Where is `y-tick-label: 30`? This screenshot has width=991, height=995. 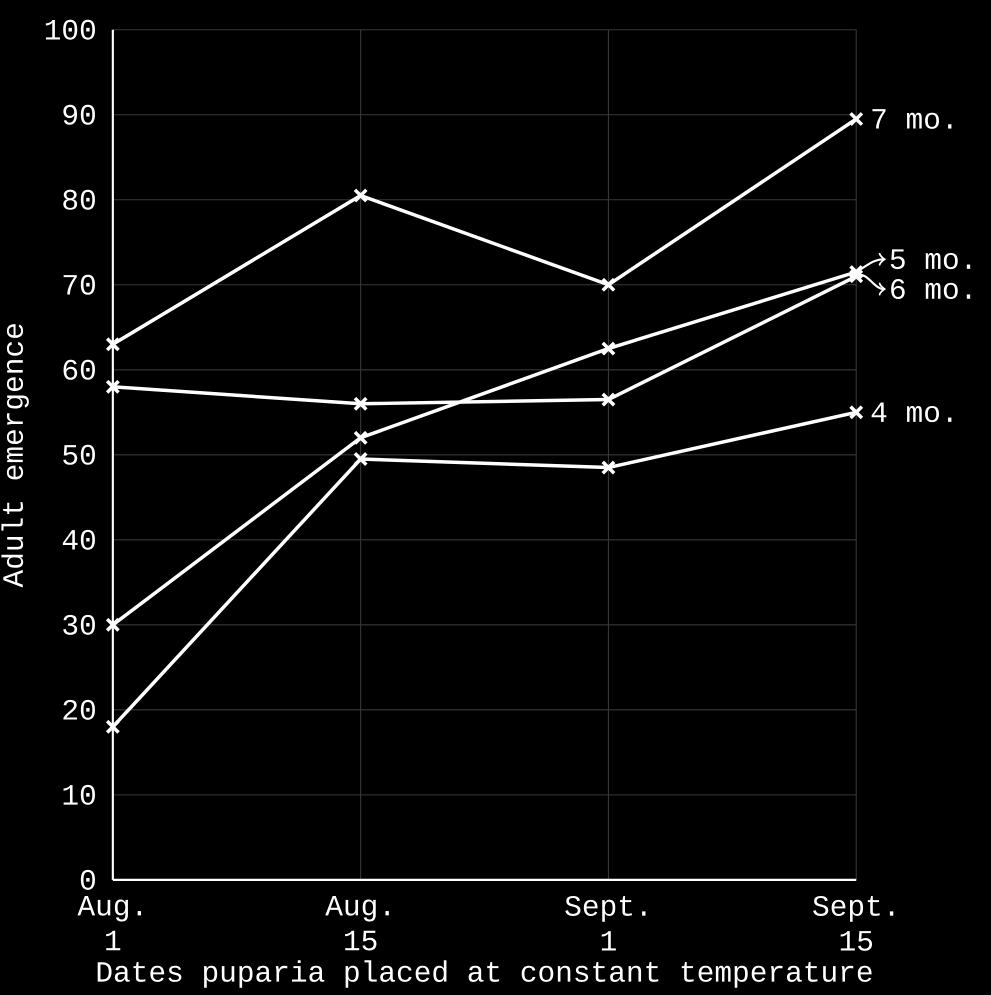 y-tick-label: 30 is located at coordinates (79, 624).